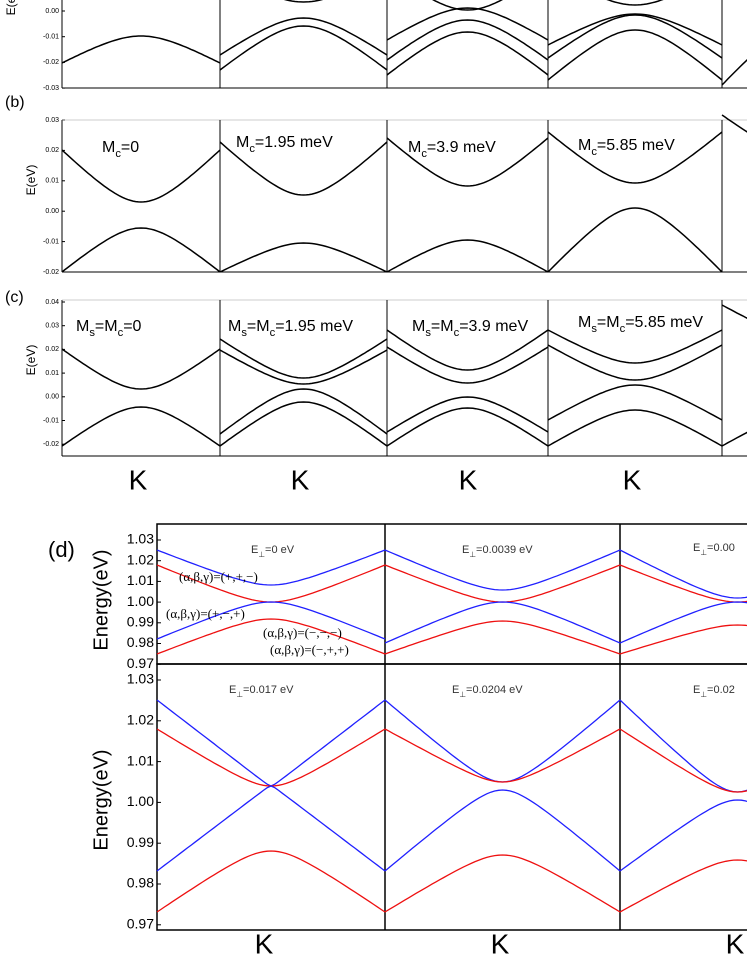 This screenshot has width=747, height=967. Describe the element at coordinates (15, 102) in the screenshot. I see `panel-label: (b)` at that location.